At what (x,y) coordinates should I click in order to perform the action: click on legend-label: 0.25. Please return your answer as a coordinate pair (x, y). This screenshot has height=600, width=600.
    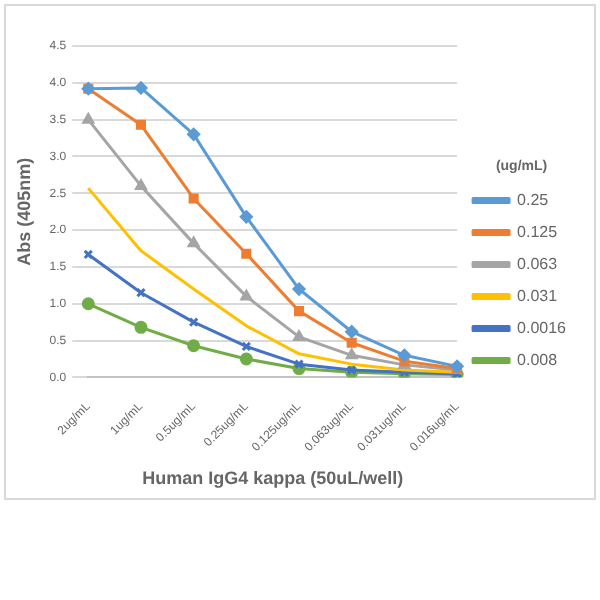
    Looking at the image, I should click on (533, 199).